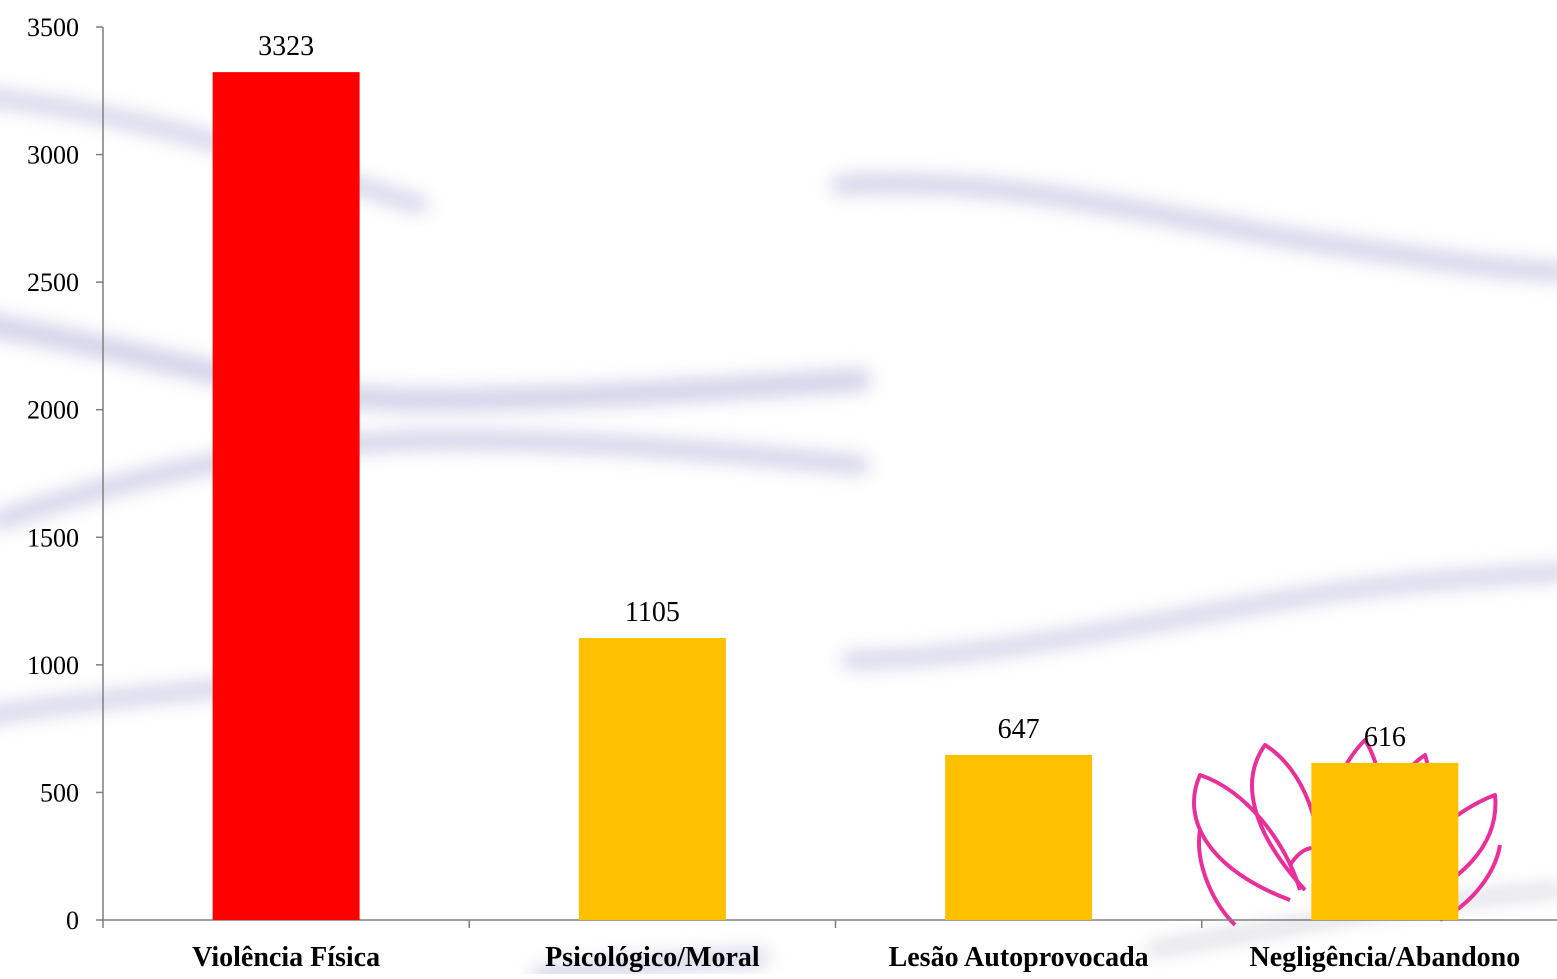 The height and width of the screenshot is (979, 1557). Describe the element at coordinates (53, 537) in the screenshot. I see `y-tick-label: 1500` at that location.